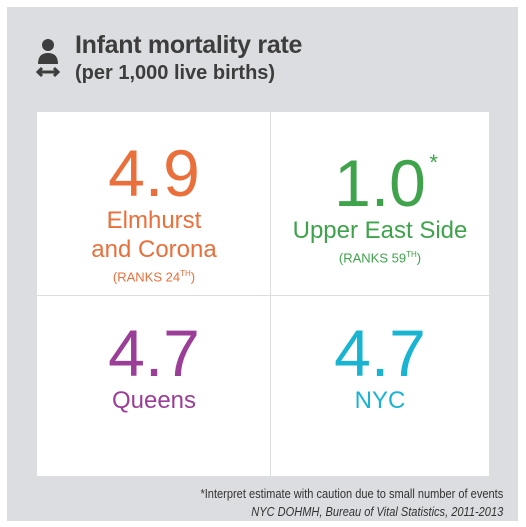 The image size is (526, 527). I want to click on subtitle: (per 1,000 live births), so click(175, 73).